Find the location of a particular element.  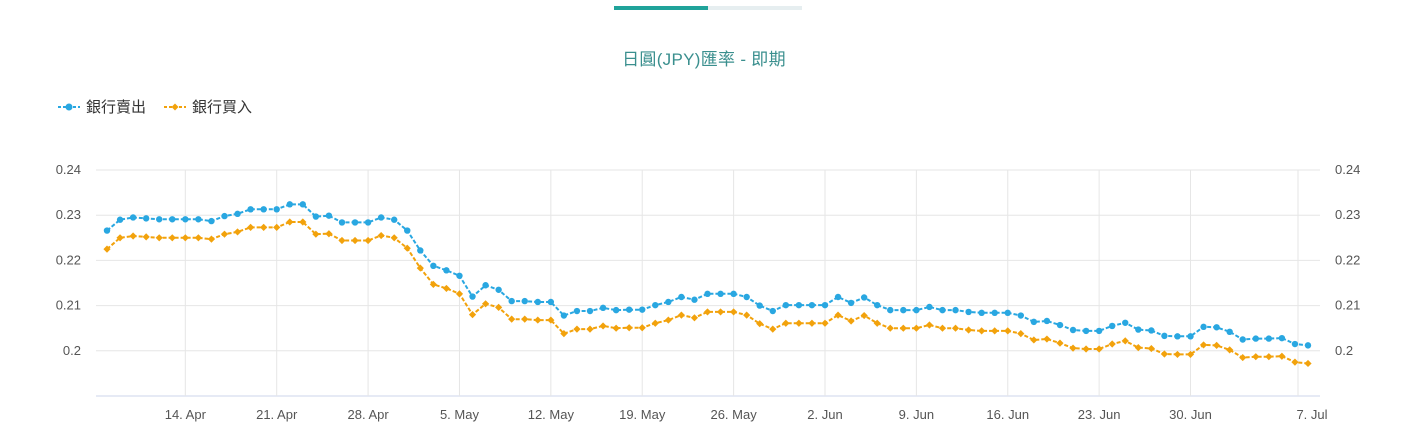

legend-item-buy: 銀行買入 is located at coordinates (208, 106).